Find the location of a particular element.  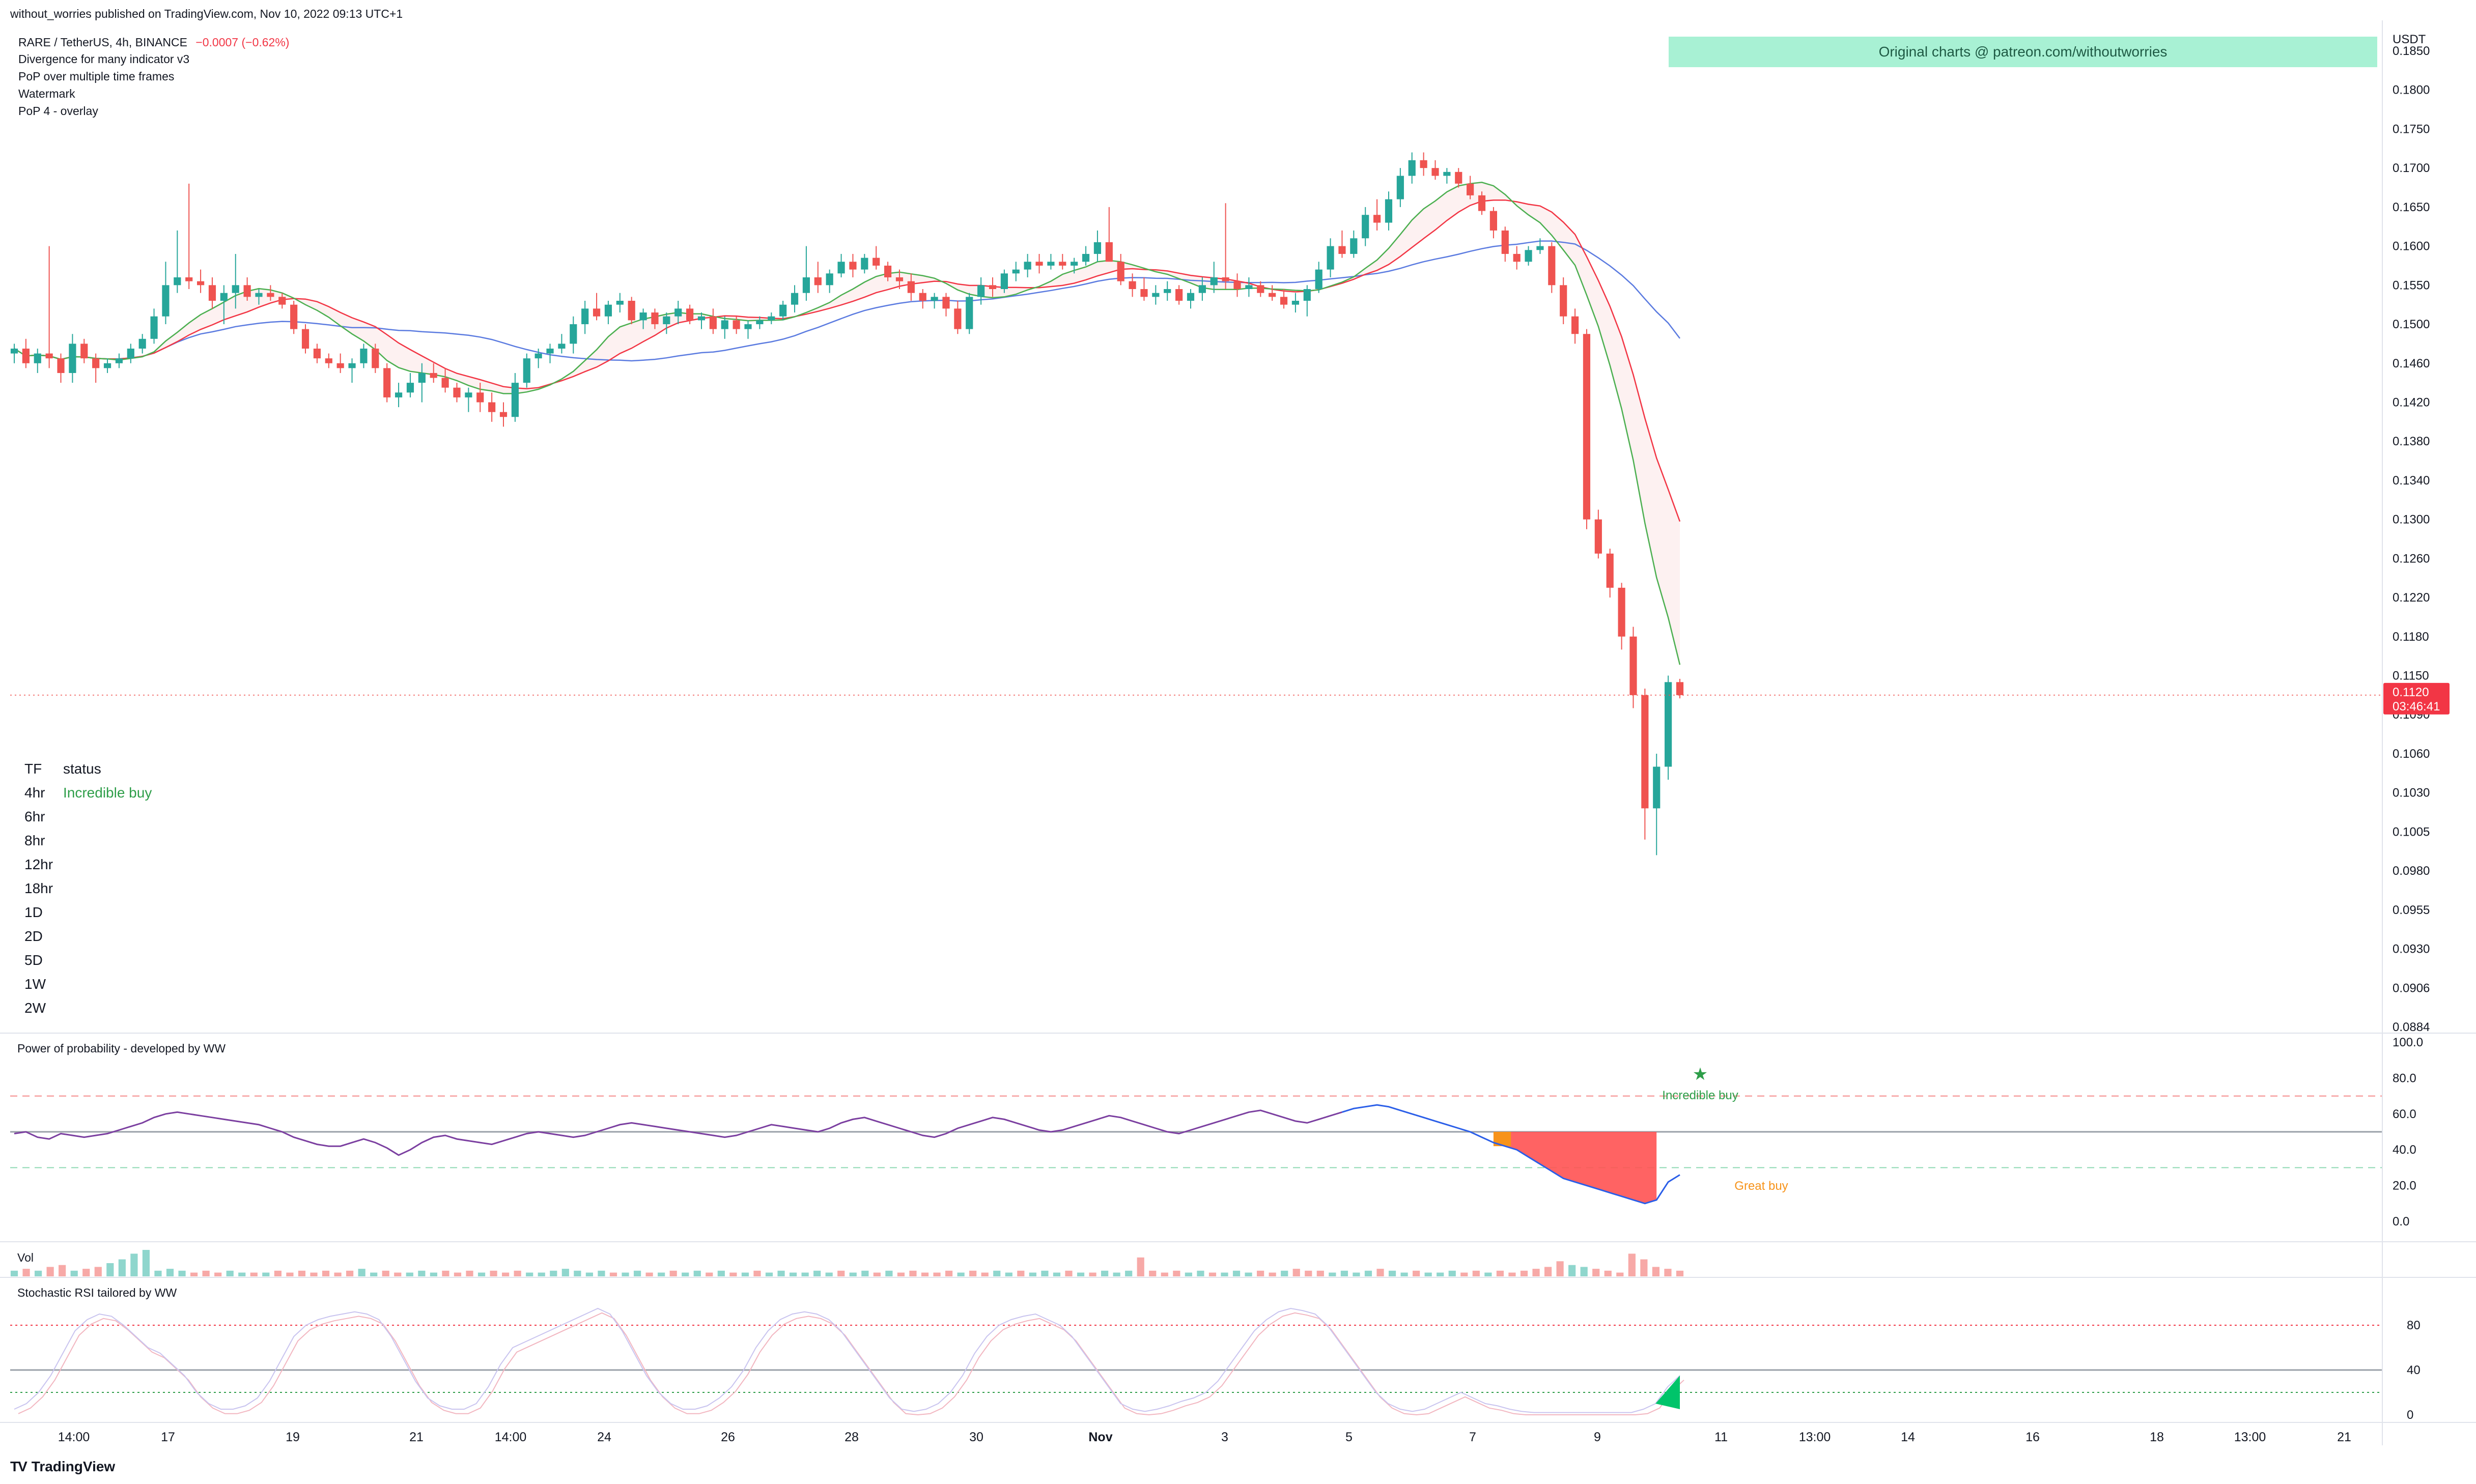

x-tick-label: 7 is located at coordinates (1472, 1437).